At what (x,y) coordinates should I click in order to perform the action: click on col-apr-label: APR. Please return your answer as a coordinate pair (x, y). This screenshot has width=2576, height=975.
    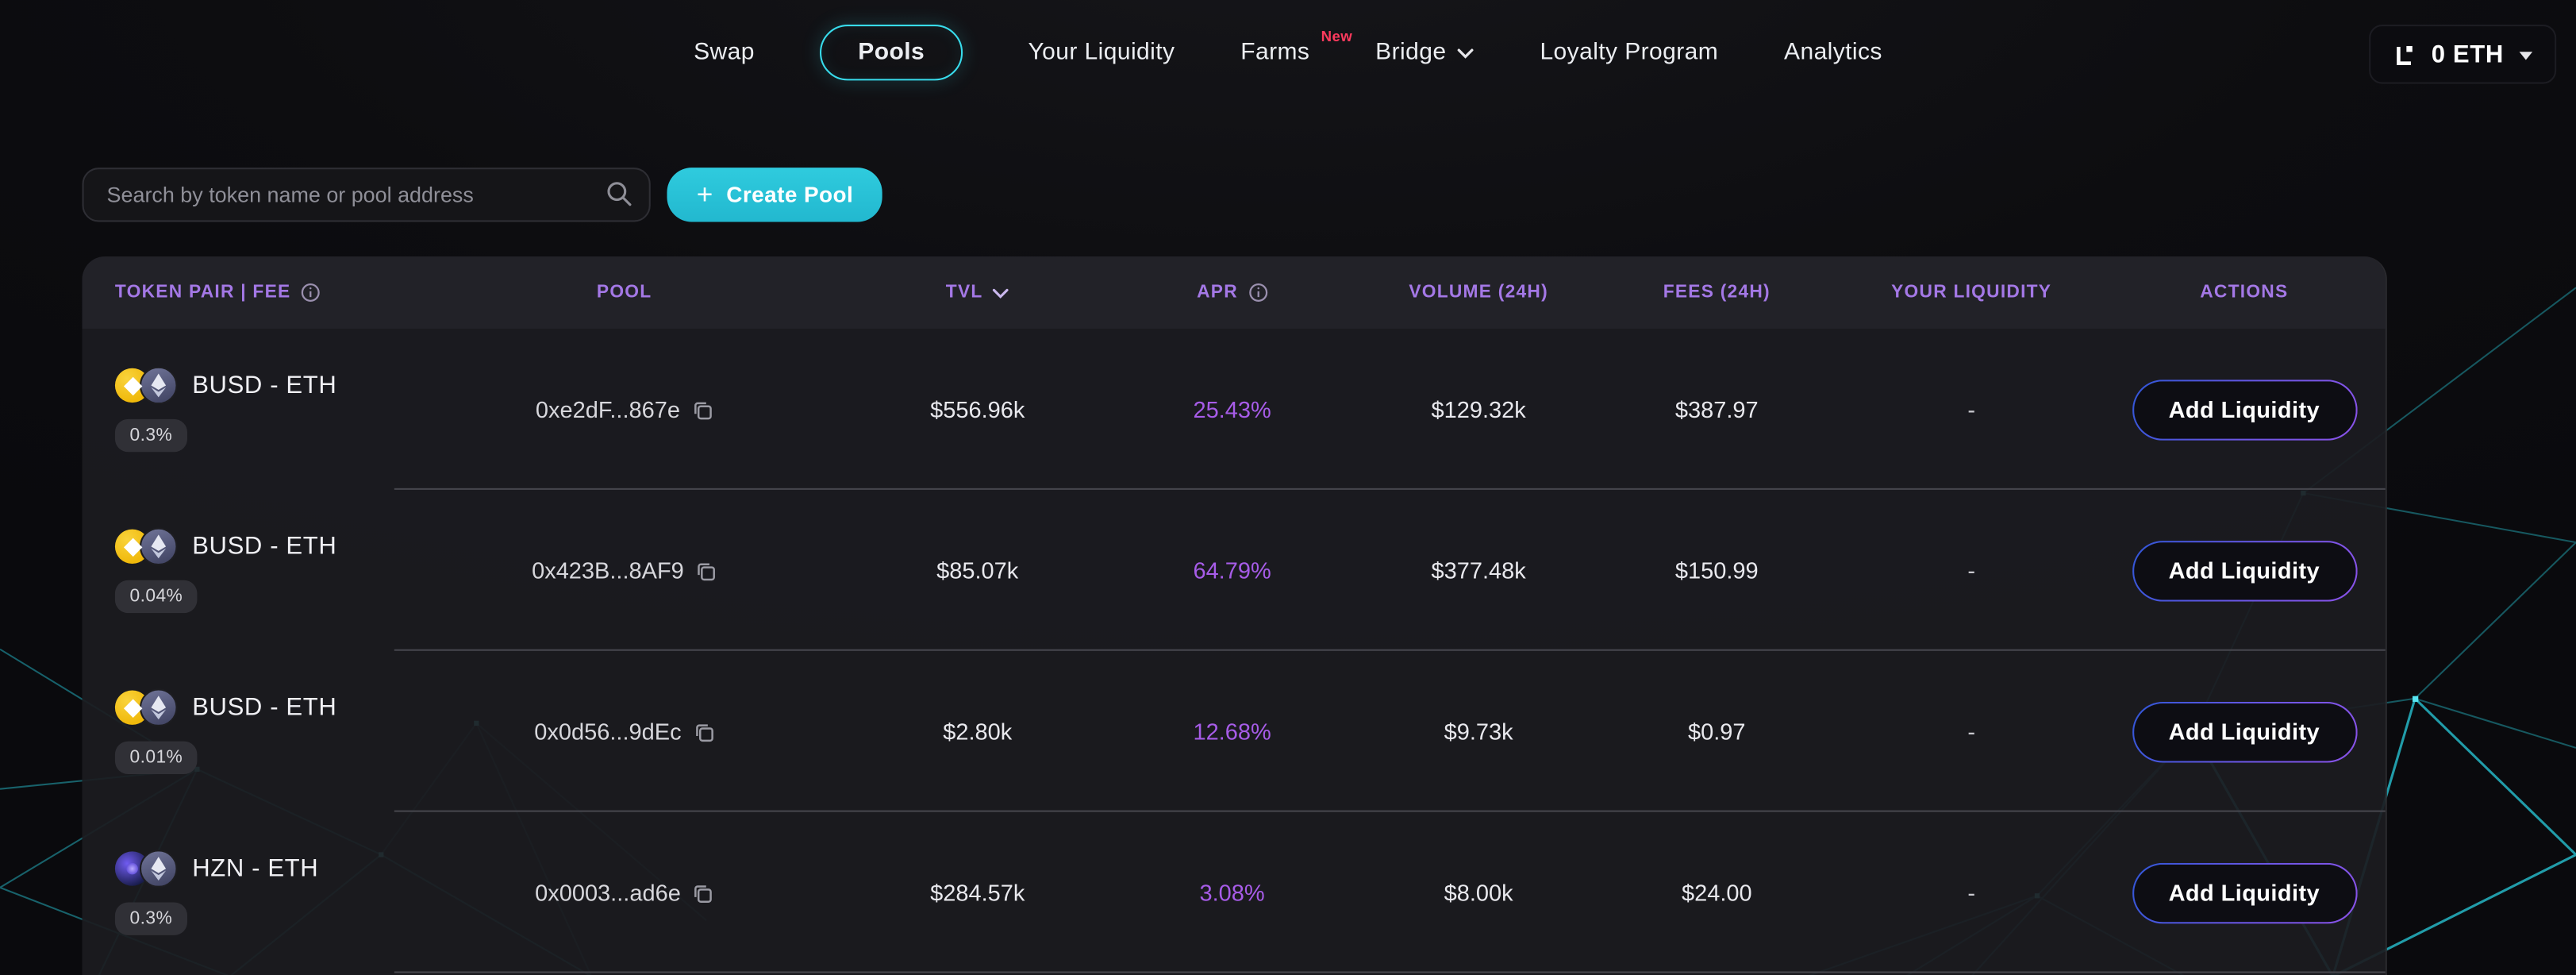
    Looking at the image, I should click on (1217, 293).